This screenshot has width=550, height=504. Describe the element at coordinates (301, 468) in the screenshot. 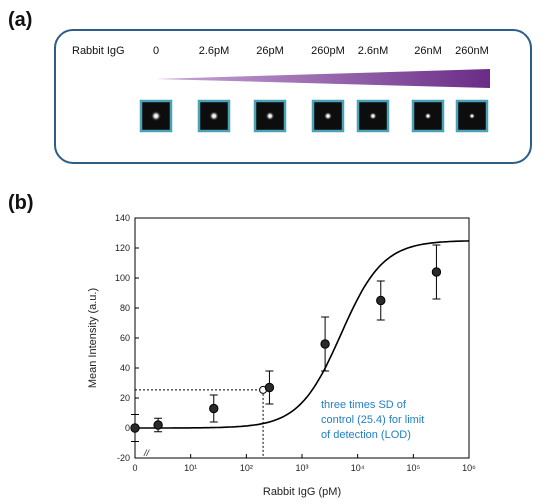

I see `x-tick-label: 10³` at that location.